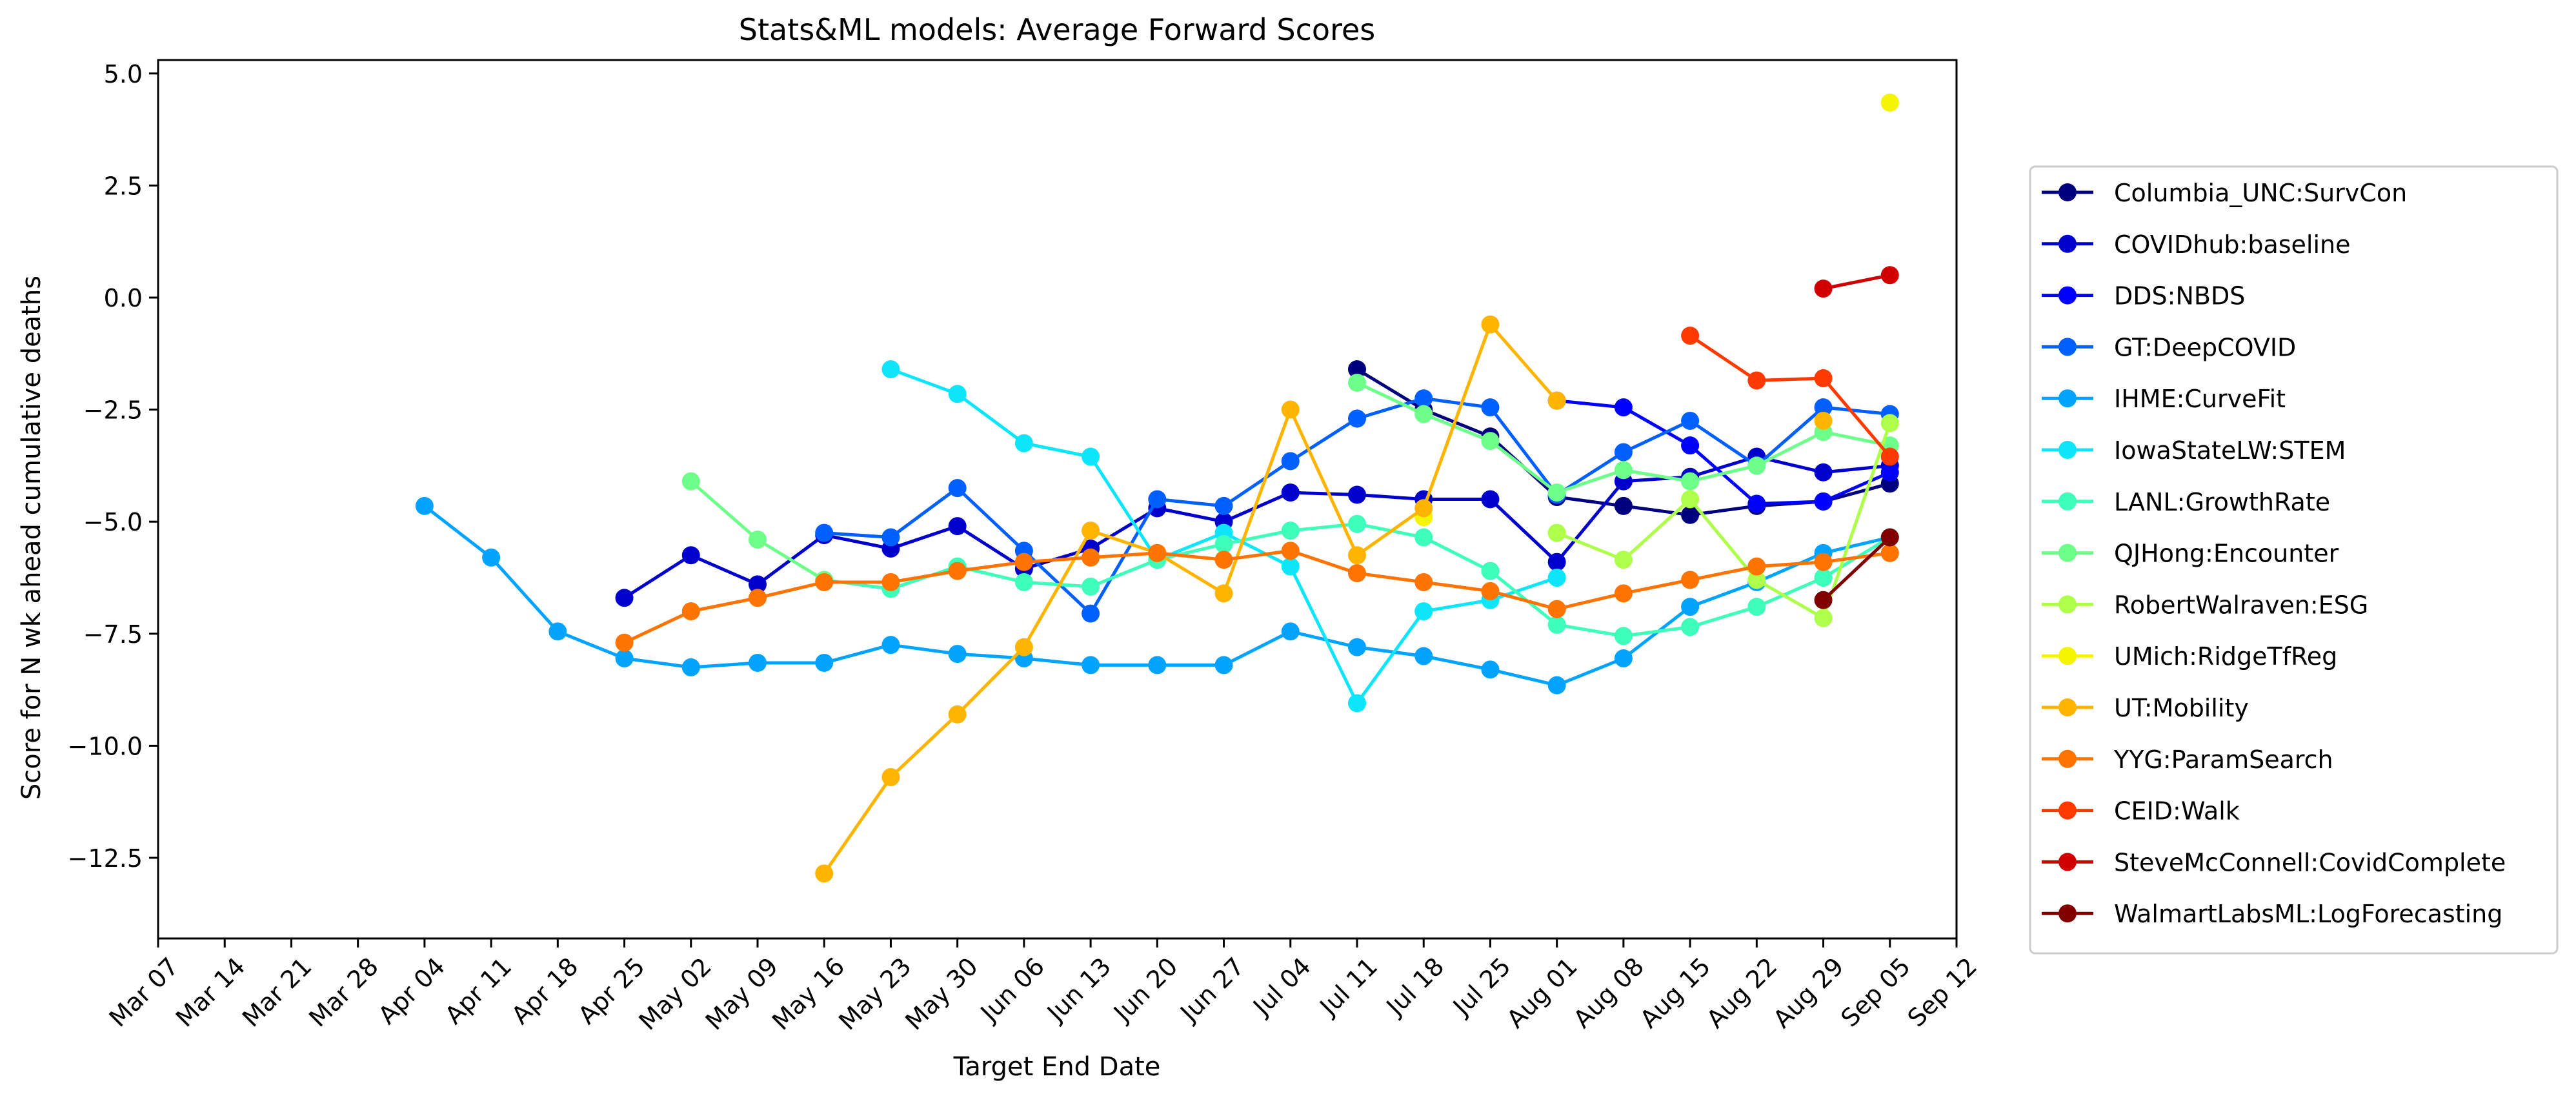 The image size is (2576, 1105). I want to click on legend-item: RobertWalraven:ESG, so click(2205, 605).